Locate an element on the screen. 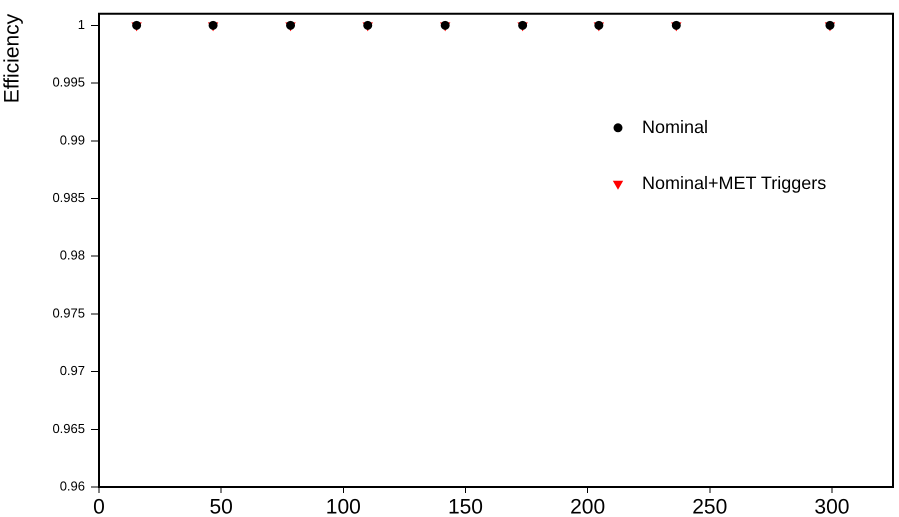 The height and width of the screenshot is (517, 899). y-tick-label: 0.975 is located at coordinates (68, 312).